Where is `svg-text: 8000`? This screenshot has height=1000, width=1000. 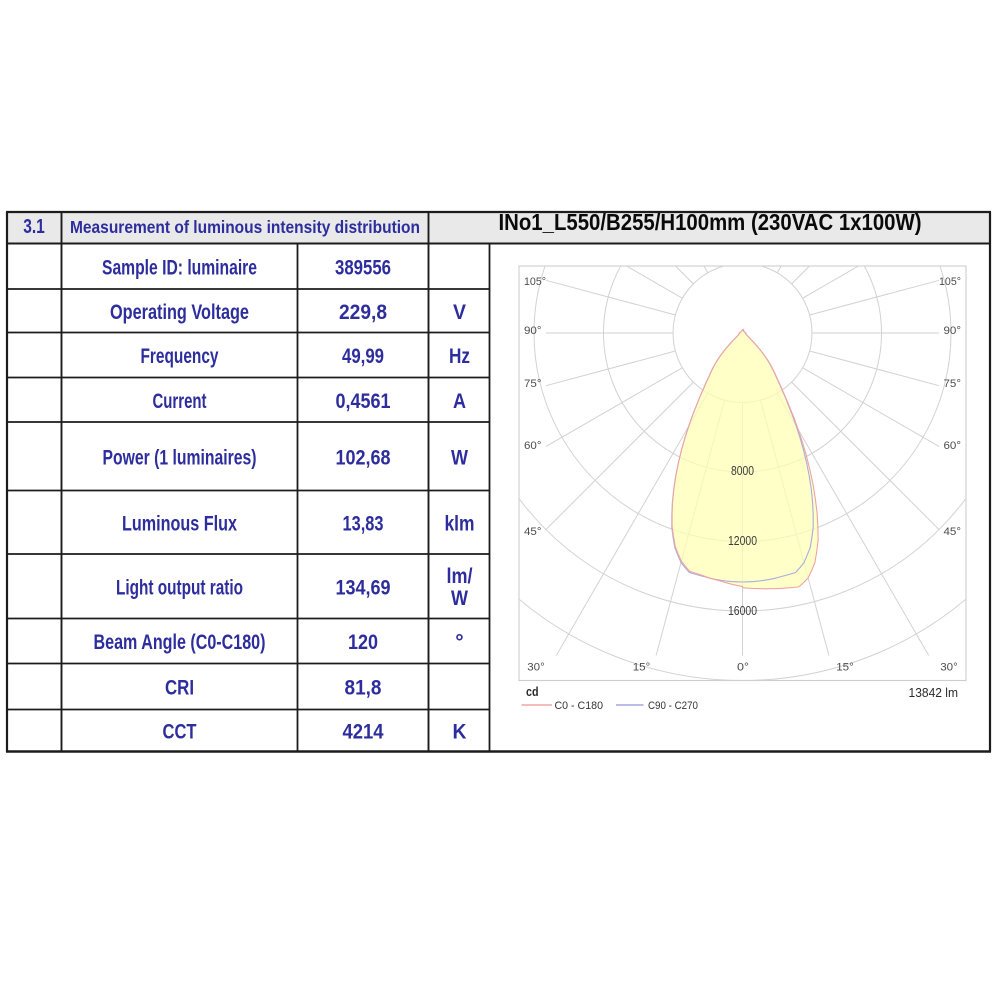 svg-text: 8000 is located at coordinates (742, 470).